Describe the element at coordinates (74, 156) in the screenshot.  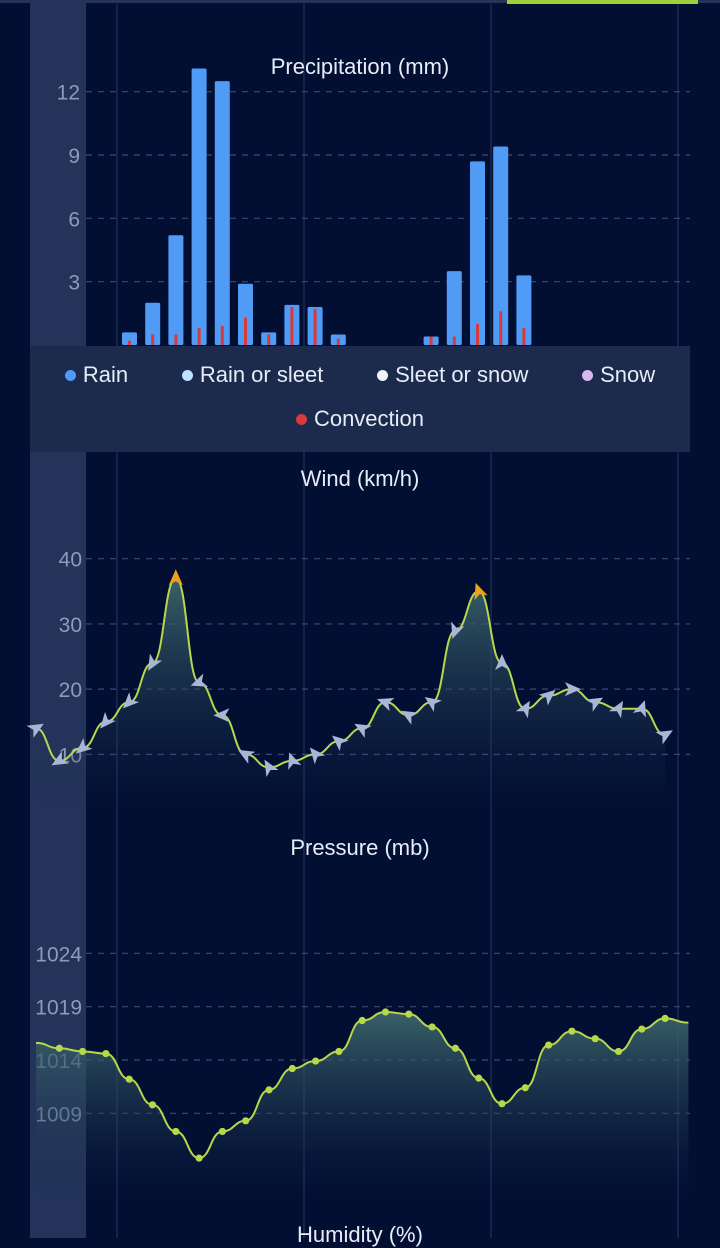
I see `precip-ytick-2: 9` at that location.